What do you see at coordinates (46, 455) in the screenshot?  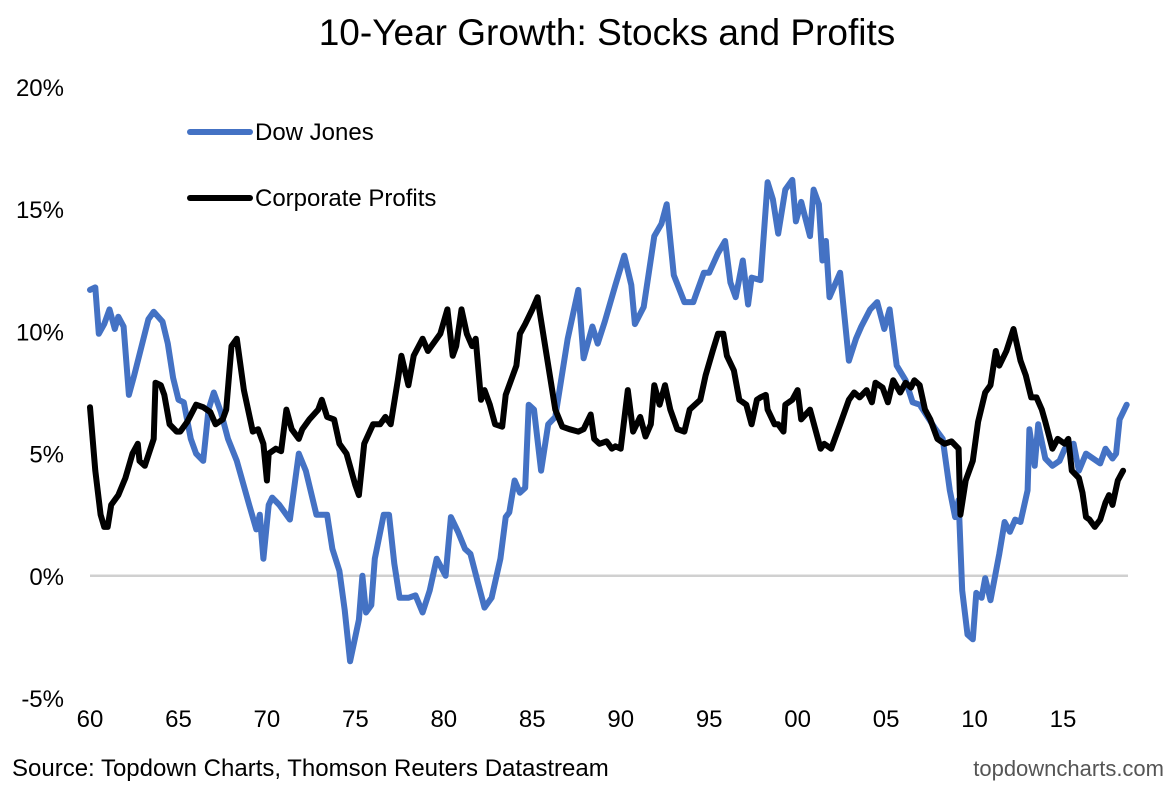 I see `y-tick-label: 5%` at bounding box center [46, 455].